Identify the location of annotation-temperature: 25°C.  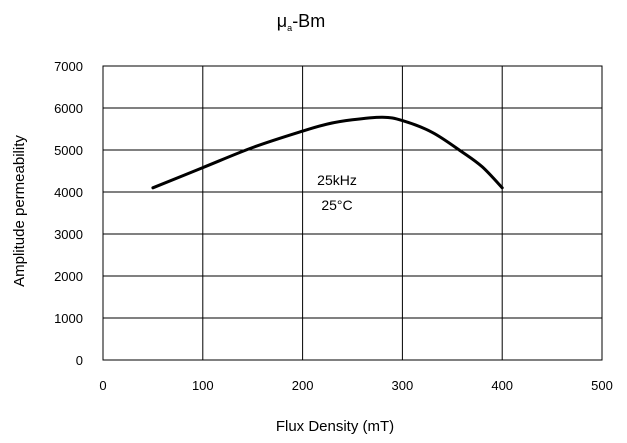
(336, 205).